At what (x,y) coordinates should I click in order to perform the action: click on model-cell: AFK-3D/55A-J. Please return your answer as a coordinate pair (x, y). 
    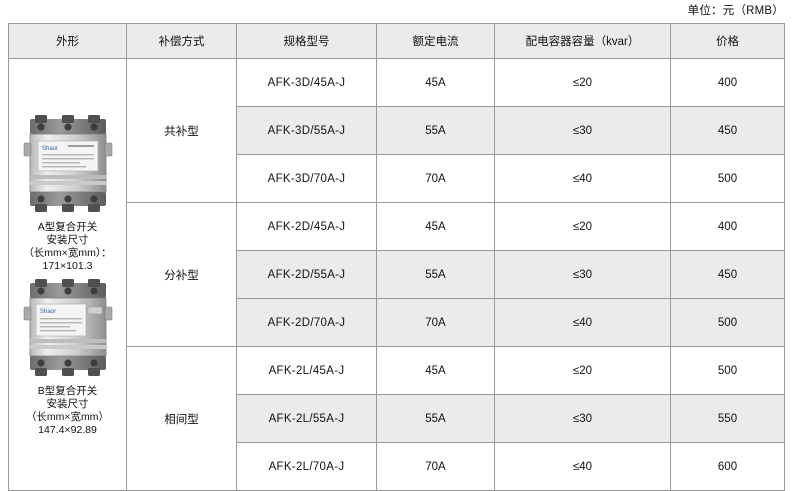
    Looking at the image, I should click on (306, 130).